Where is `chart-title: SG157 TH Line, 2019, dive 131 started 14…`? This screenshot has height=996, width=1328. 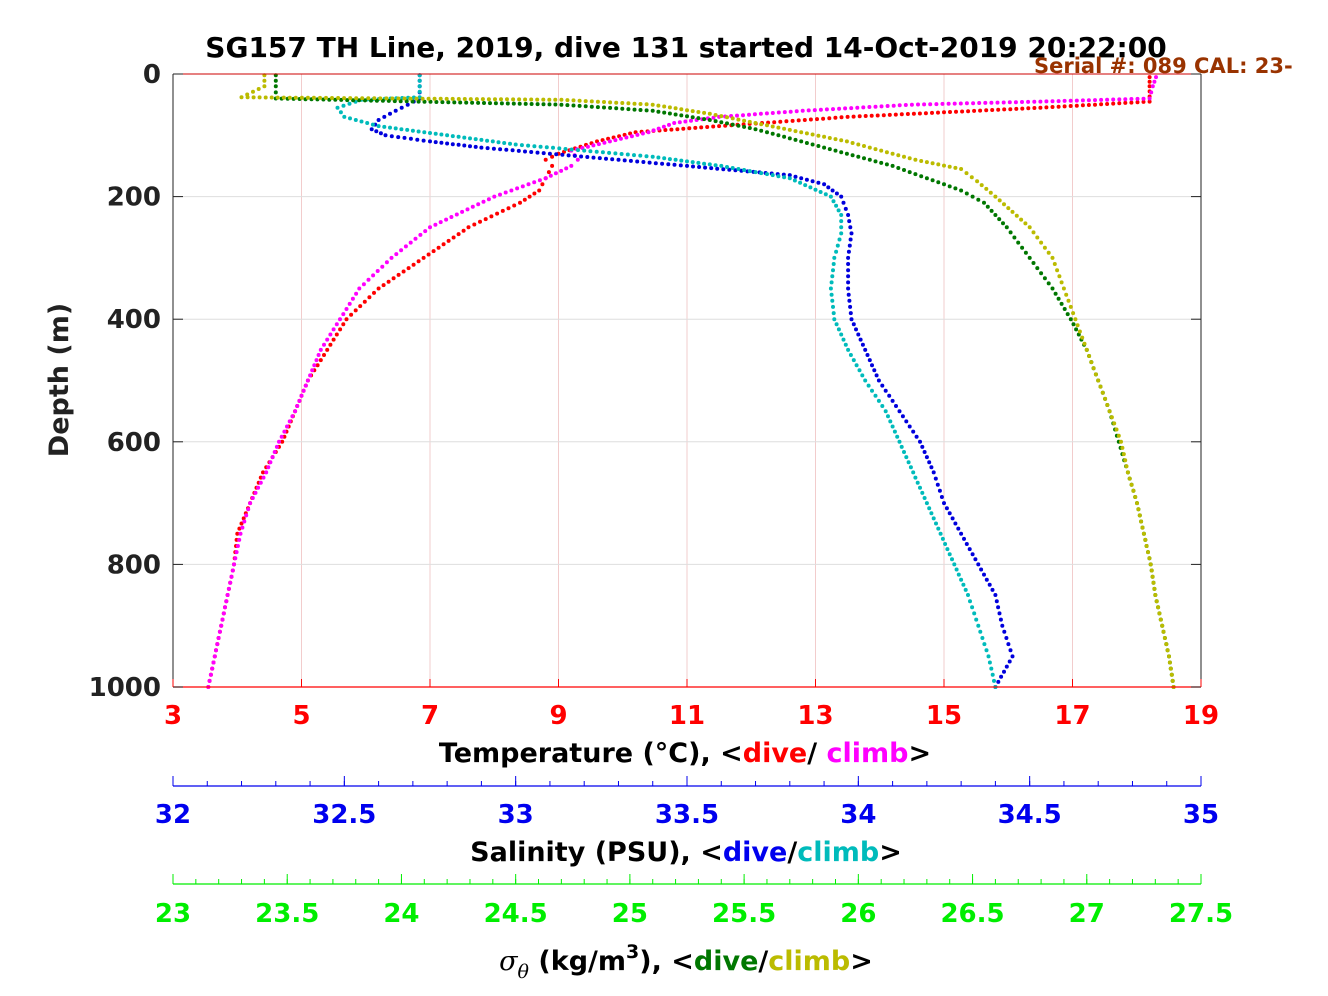
chart-title: SG157 TH Line, 2019, dive 131 started 14… is located at coordinates (685, 47).